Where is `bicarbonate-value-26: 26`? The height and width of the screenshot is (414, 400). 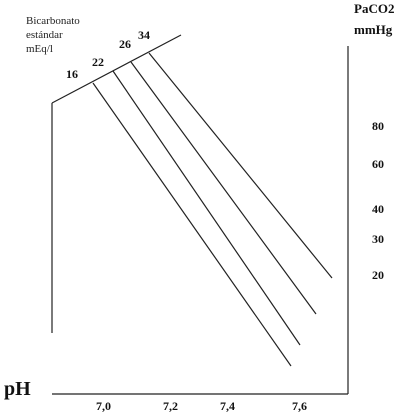
bicarbonate-value-26: 26 is located at coordinates (125, 44).